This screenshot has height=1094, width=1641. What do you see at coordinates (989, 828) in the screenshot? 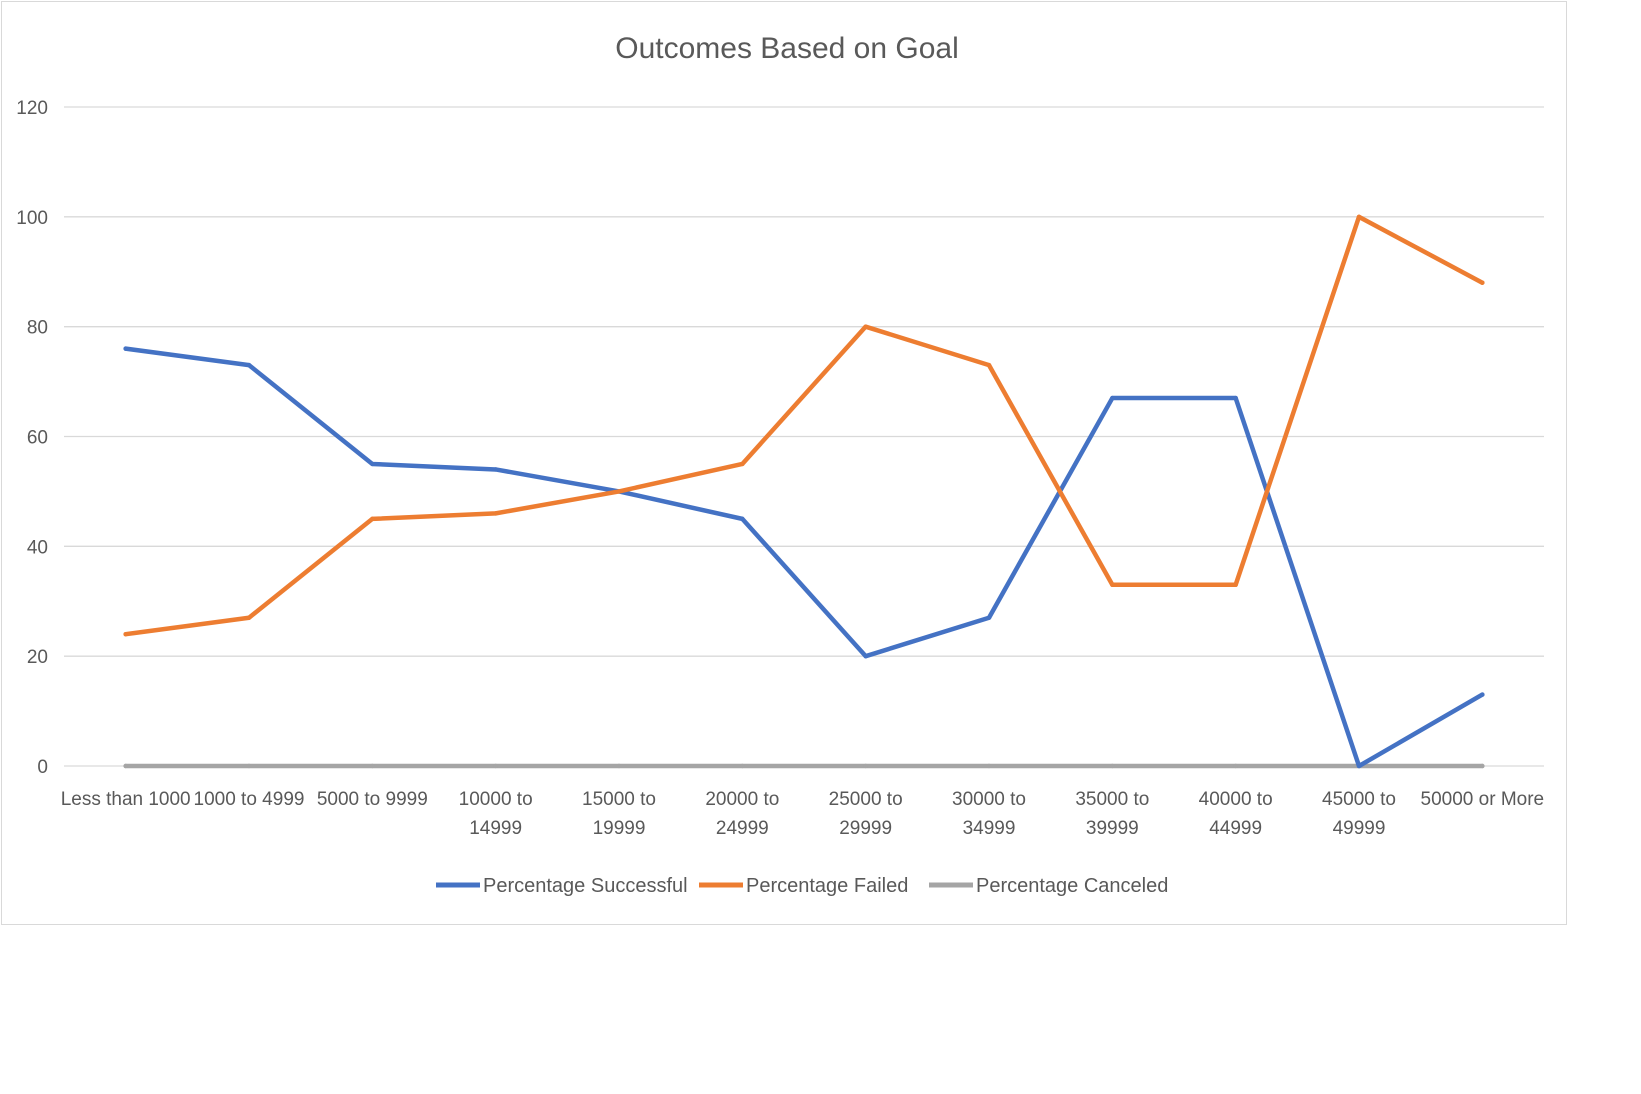
I see `x-tick-label-line: 34999` at bounding box center [989, 828].